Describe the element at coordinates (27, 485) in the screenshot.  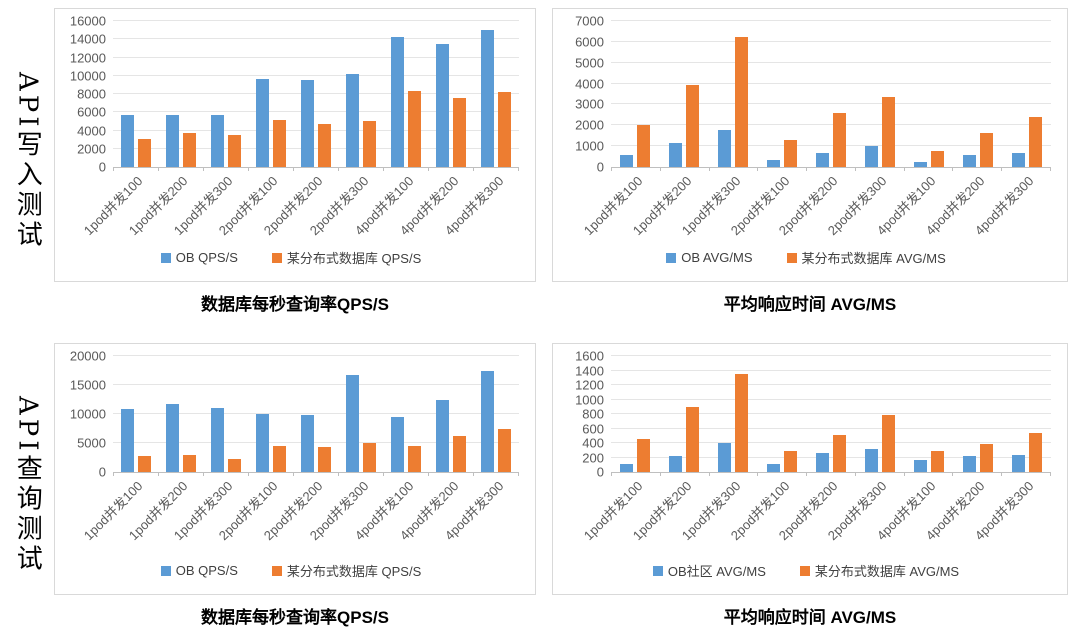
I see `query-test-side-title: API查询测试` at that location.